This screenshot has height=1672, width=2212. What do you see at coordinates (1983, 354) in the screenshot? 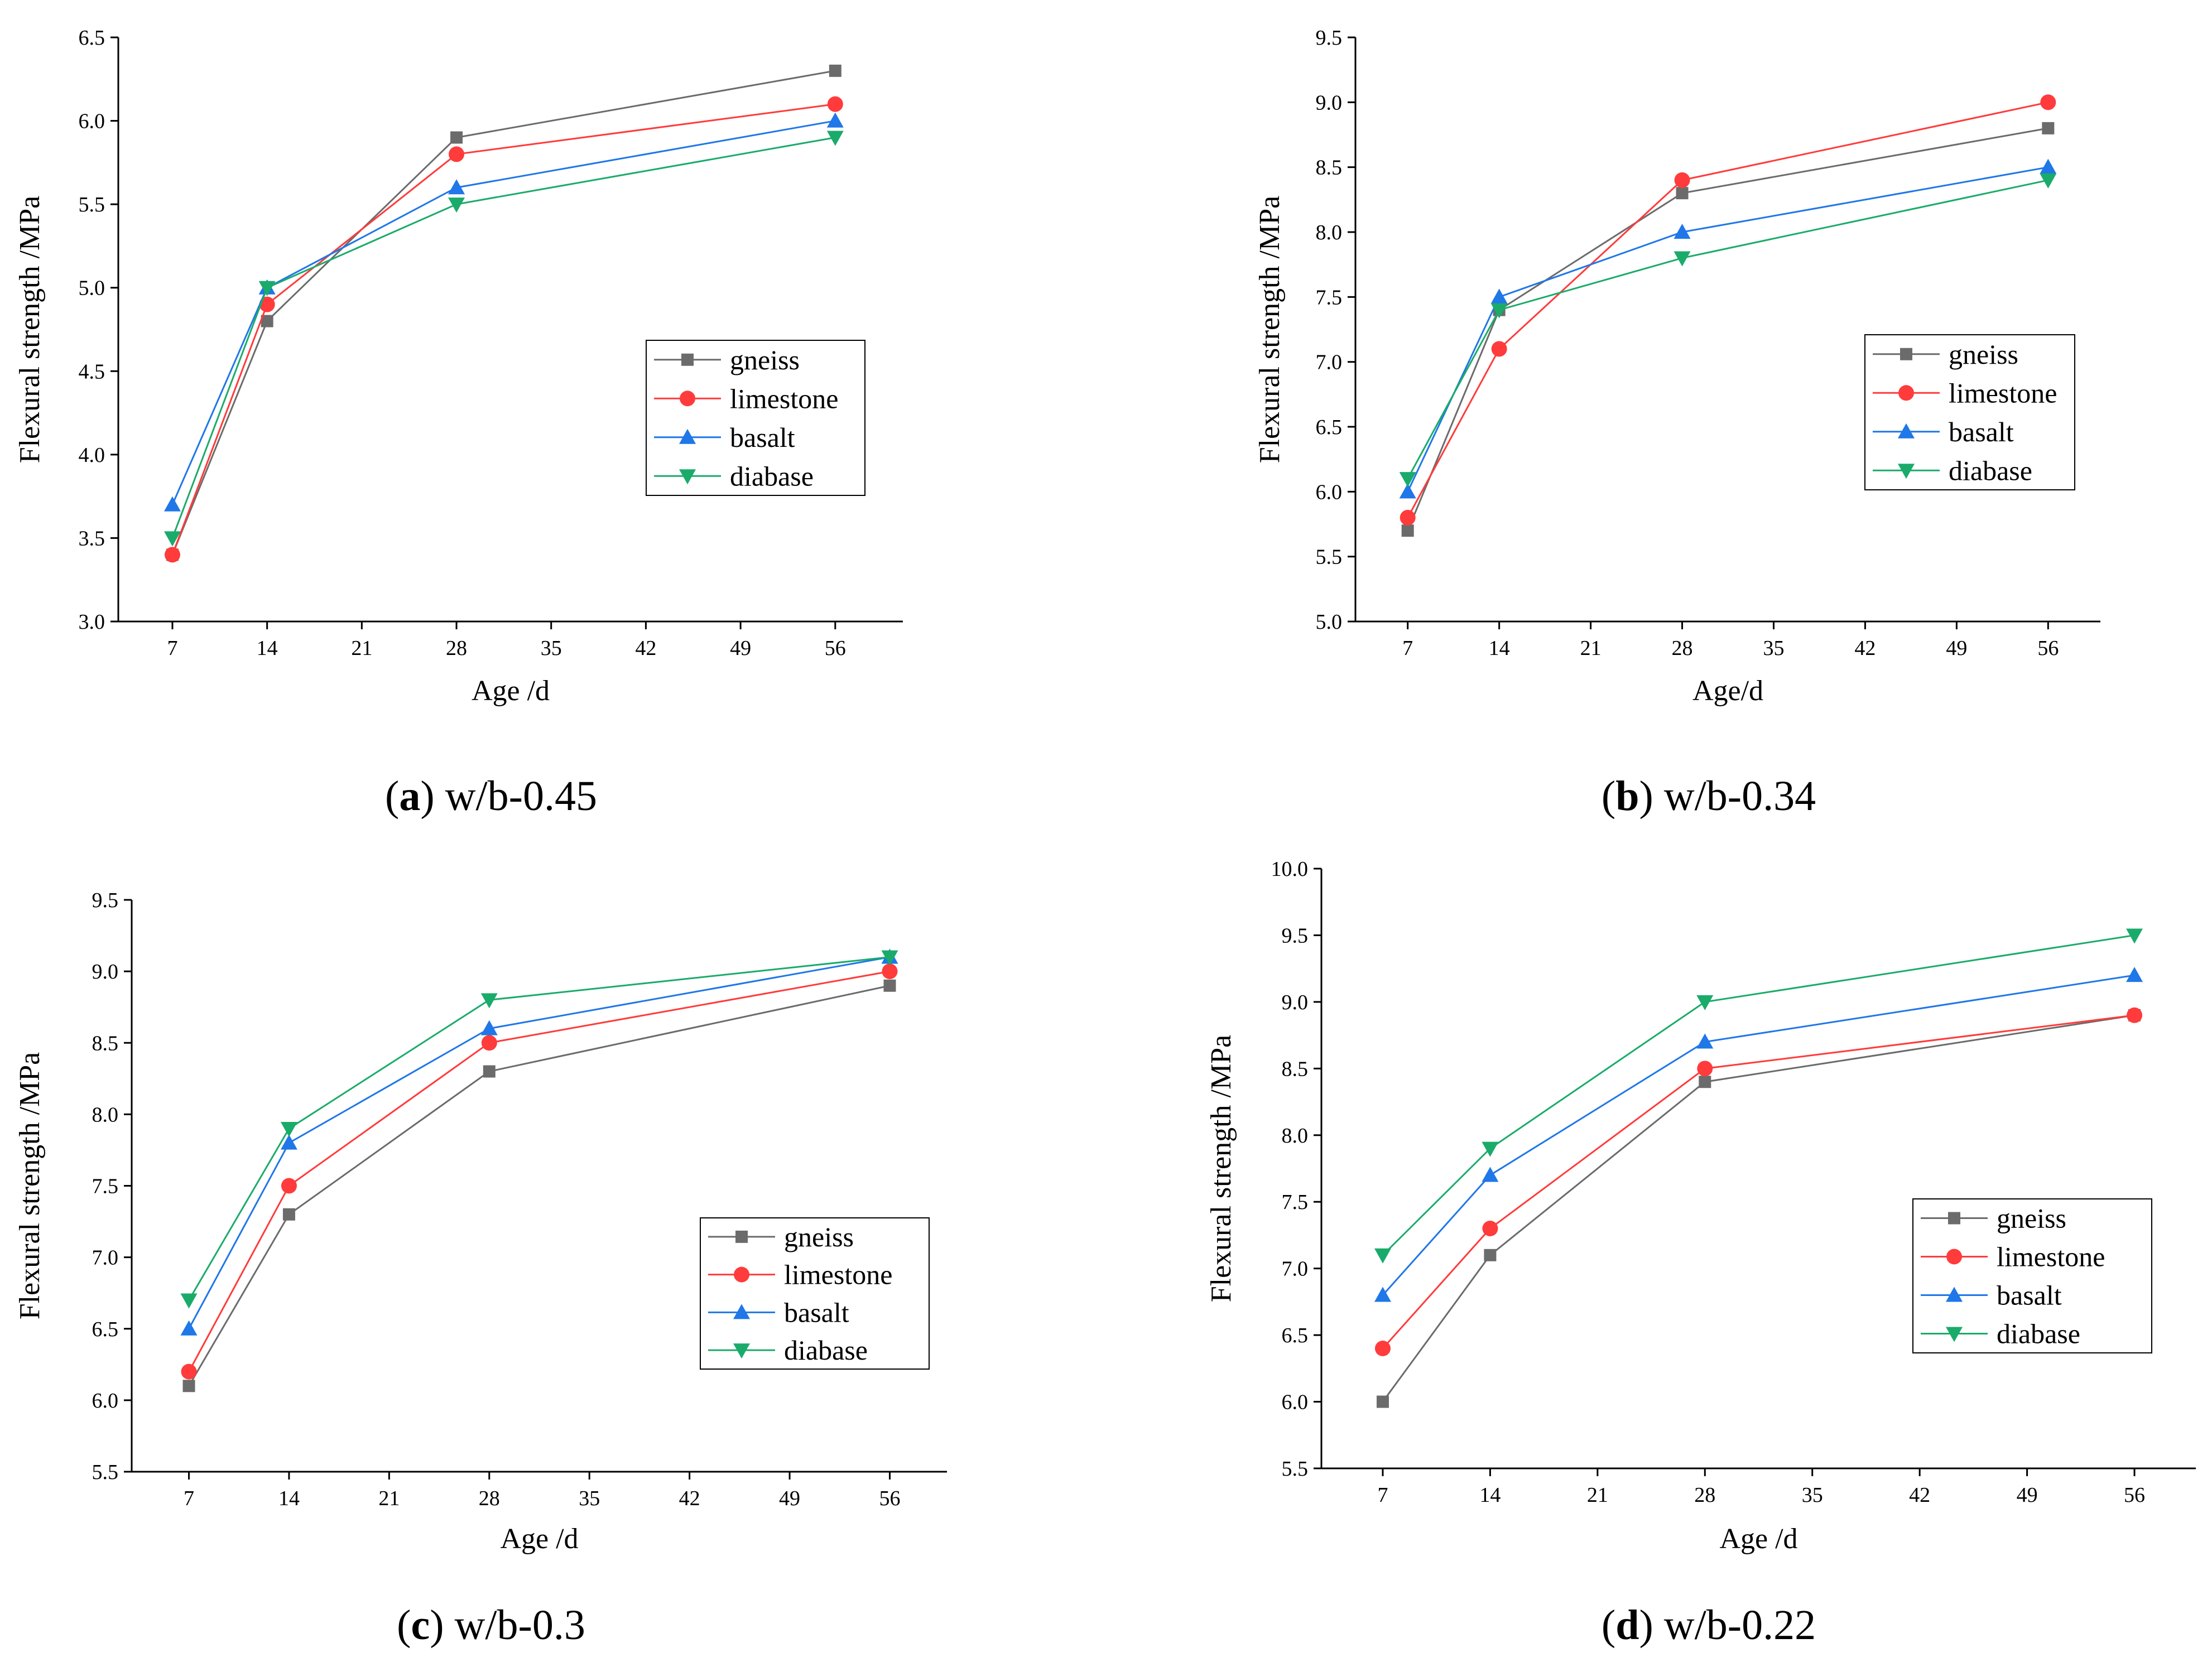
I see `legend-label-gneiss: gneiss` at bounding box center [1983, 354].